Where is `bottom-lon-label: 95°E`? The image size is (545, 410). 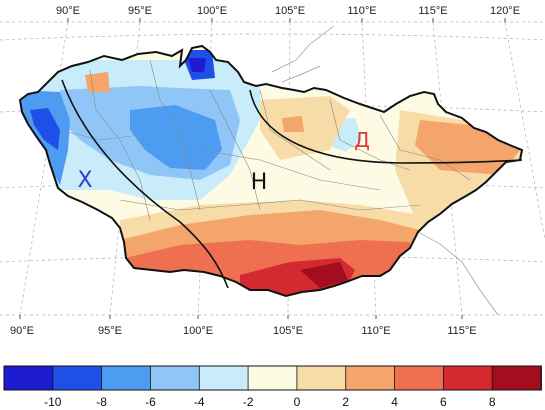
bottom-lon-label: 95°E is located at coordinates (110, 331).